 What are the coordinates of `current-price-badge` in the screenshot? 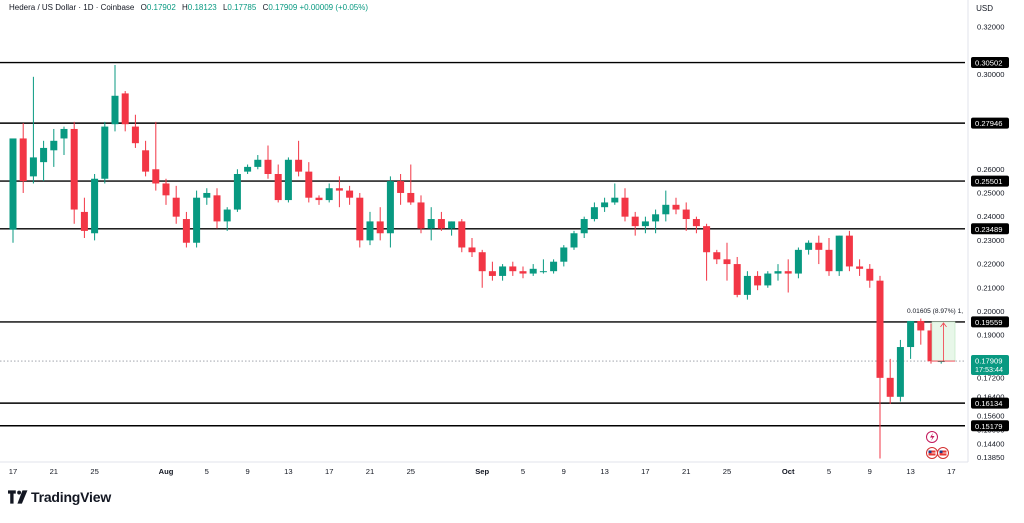 It's located at (990, 365).